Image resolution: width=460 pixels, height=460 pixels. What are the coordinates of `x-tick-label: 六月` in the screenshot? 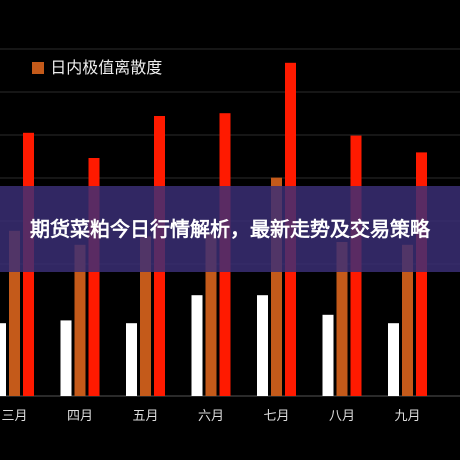 It's located at (211, 416).